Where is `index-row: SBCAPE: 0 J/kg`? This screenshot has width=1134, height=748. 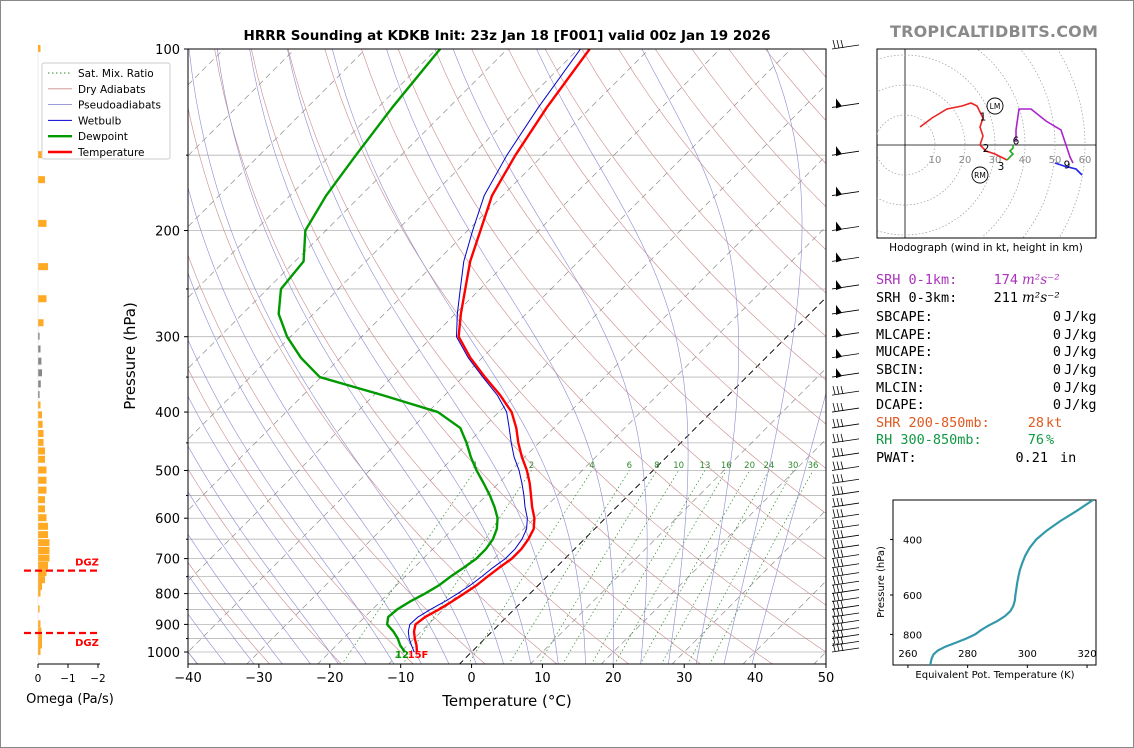 index-row: SBCAPE: 0 J/kg is located at coordinates (996, 318).